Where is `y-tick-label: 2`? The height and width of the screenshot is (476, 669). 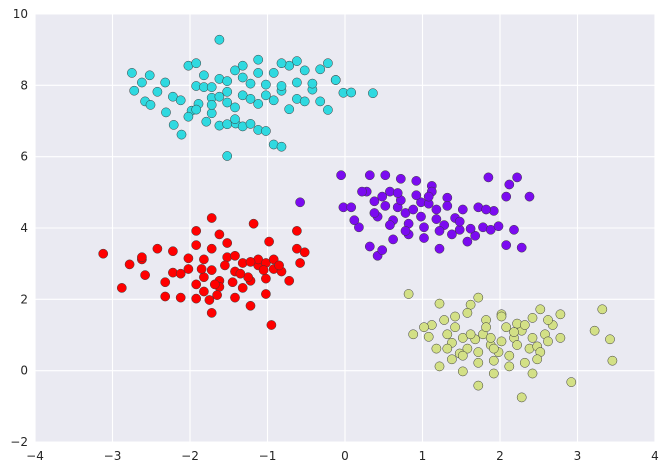 y-tick-label: 2 is located at coordinates (24, 299).